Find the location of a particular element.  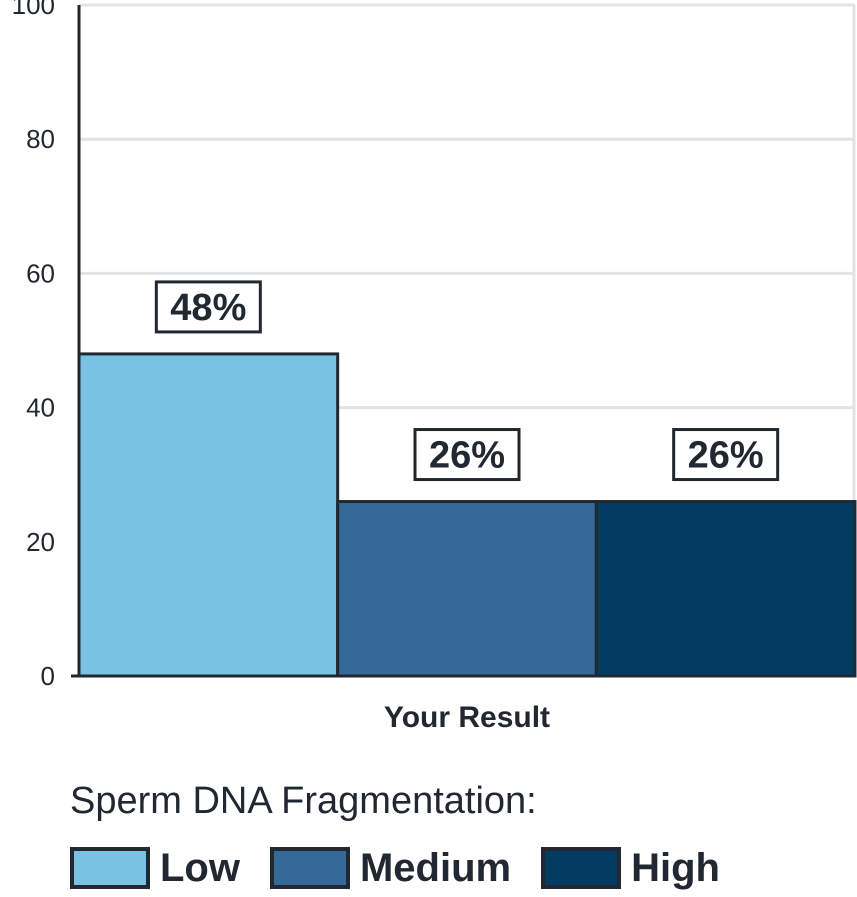

data-label-box-high is located at coordinates (726, 455).